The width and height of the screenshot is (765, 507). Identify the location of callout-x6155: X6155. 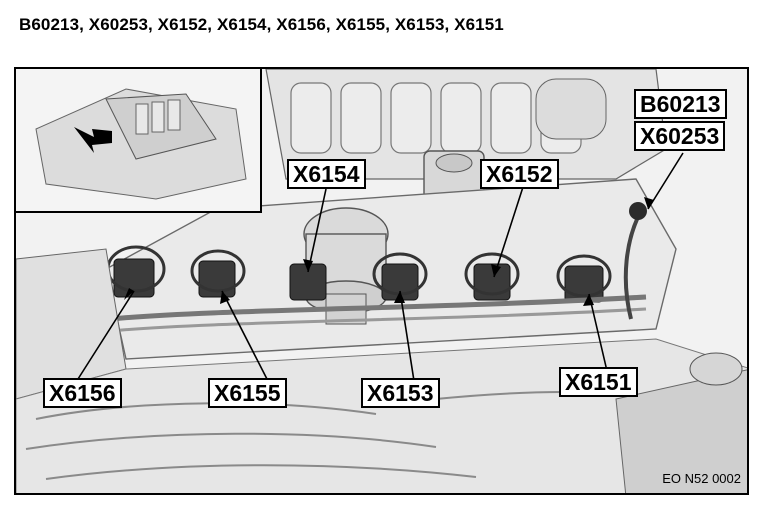
(247, 393).